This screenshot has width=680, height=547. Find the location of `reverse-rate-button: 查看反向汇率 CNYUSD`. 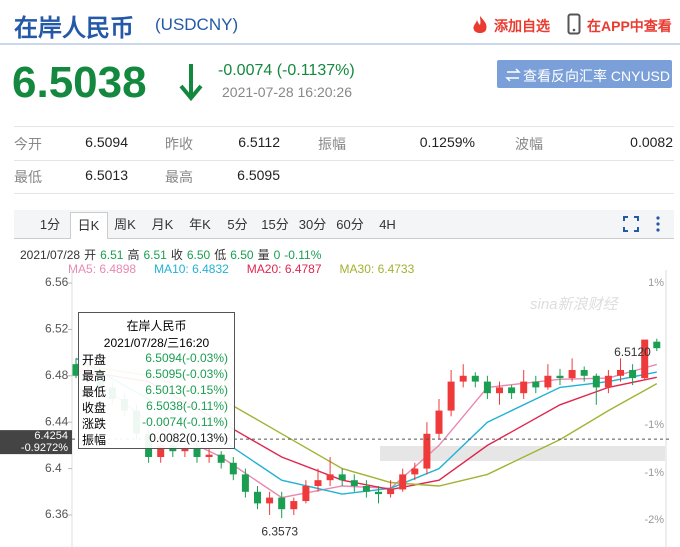

reverse-rate-button: 查看反向汇率 CNYUSD is located at coordinates (584, 74).